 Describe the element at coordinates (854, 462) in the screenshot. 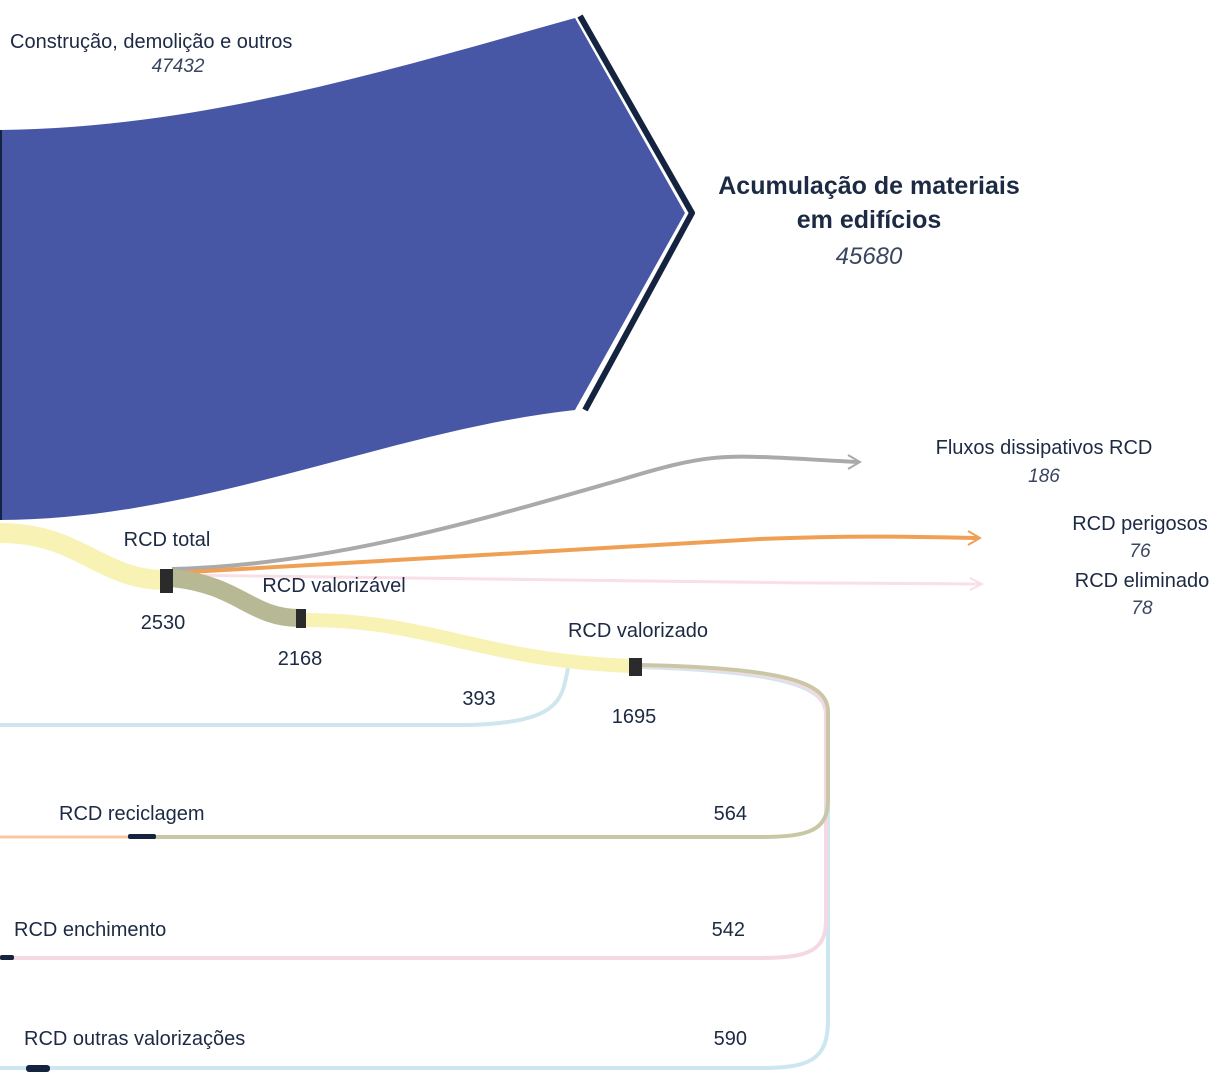

I see `flow-dissipative-arrow` at that location.